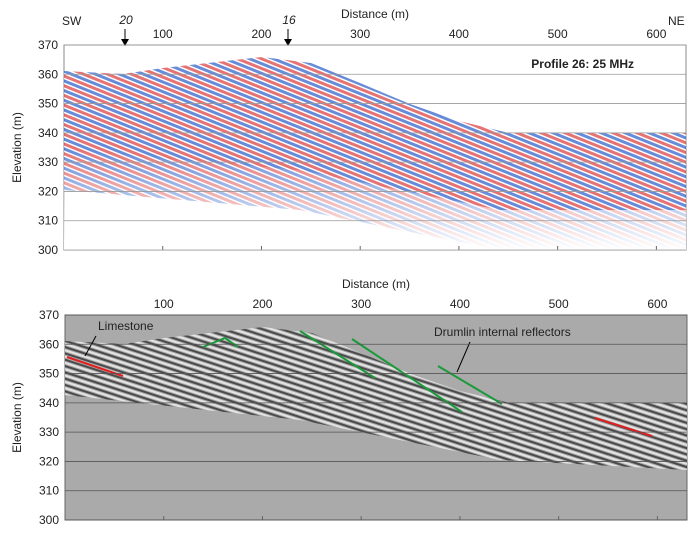 The width and height of the screenshot is (699, 533). I want to click on annotation: Drumlin internal reflectors, so click(502, 332).